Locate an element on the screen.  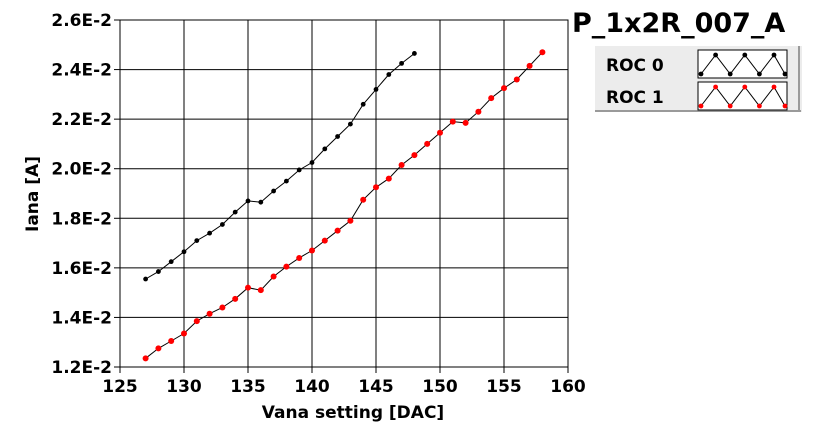
y-axis-title: Iana [A] is located at coordinates (33, 194).